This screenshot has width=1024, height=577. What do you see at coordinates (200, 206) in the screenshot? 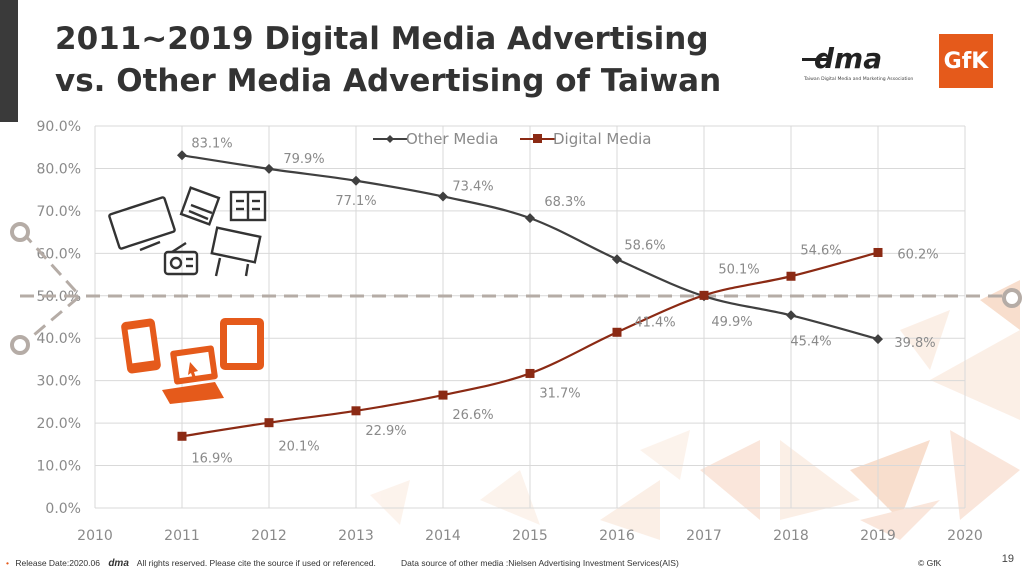
I see `newspaper-icon` at bounding box center [200, 206].